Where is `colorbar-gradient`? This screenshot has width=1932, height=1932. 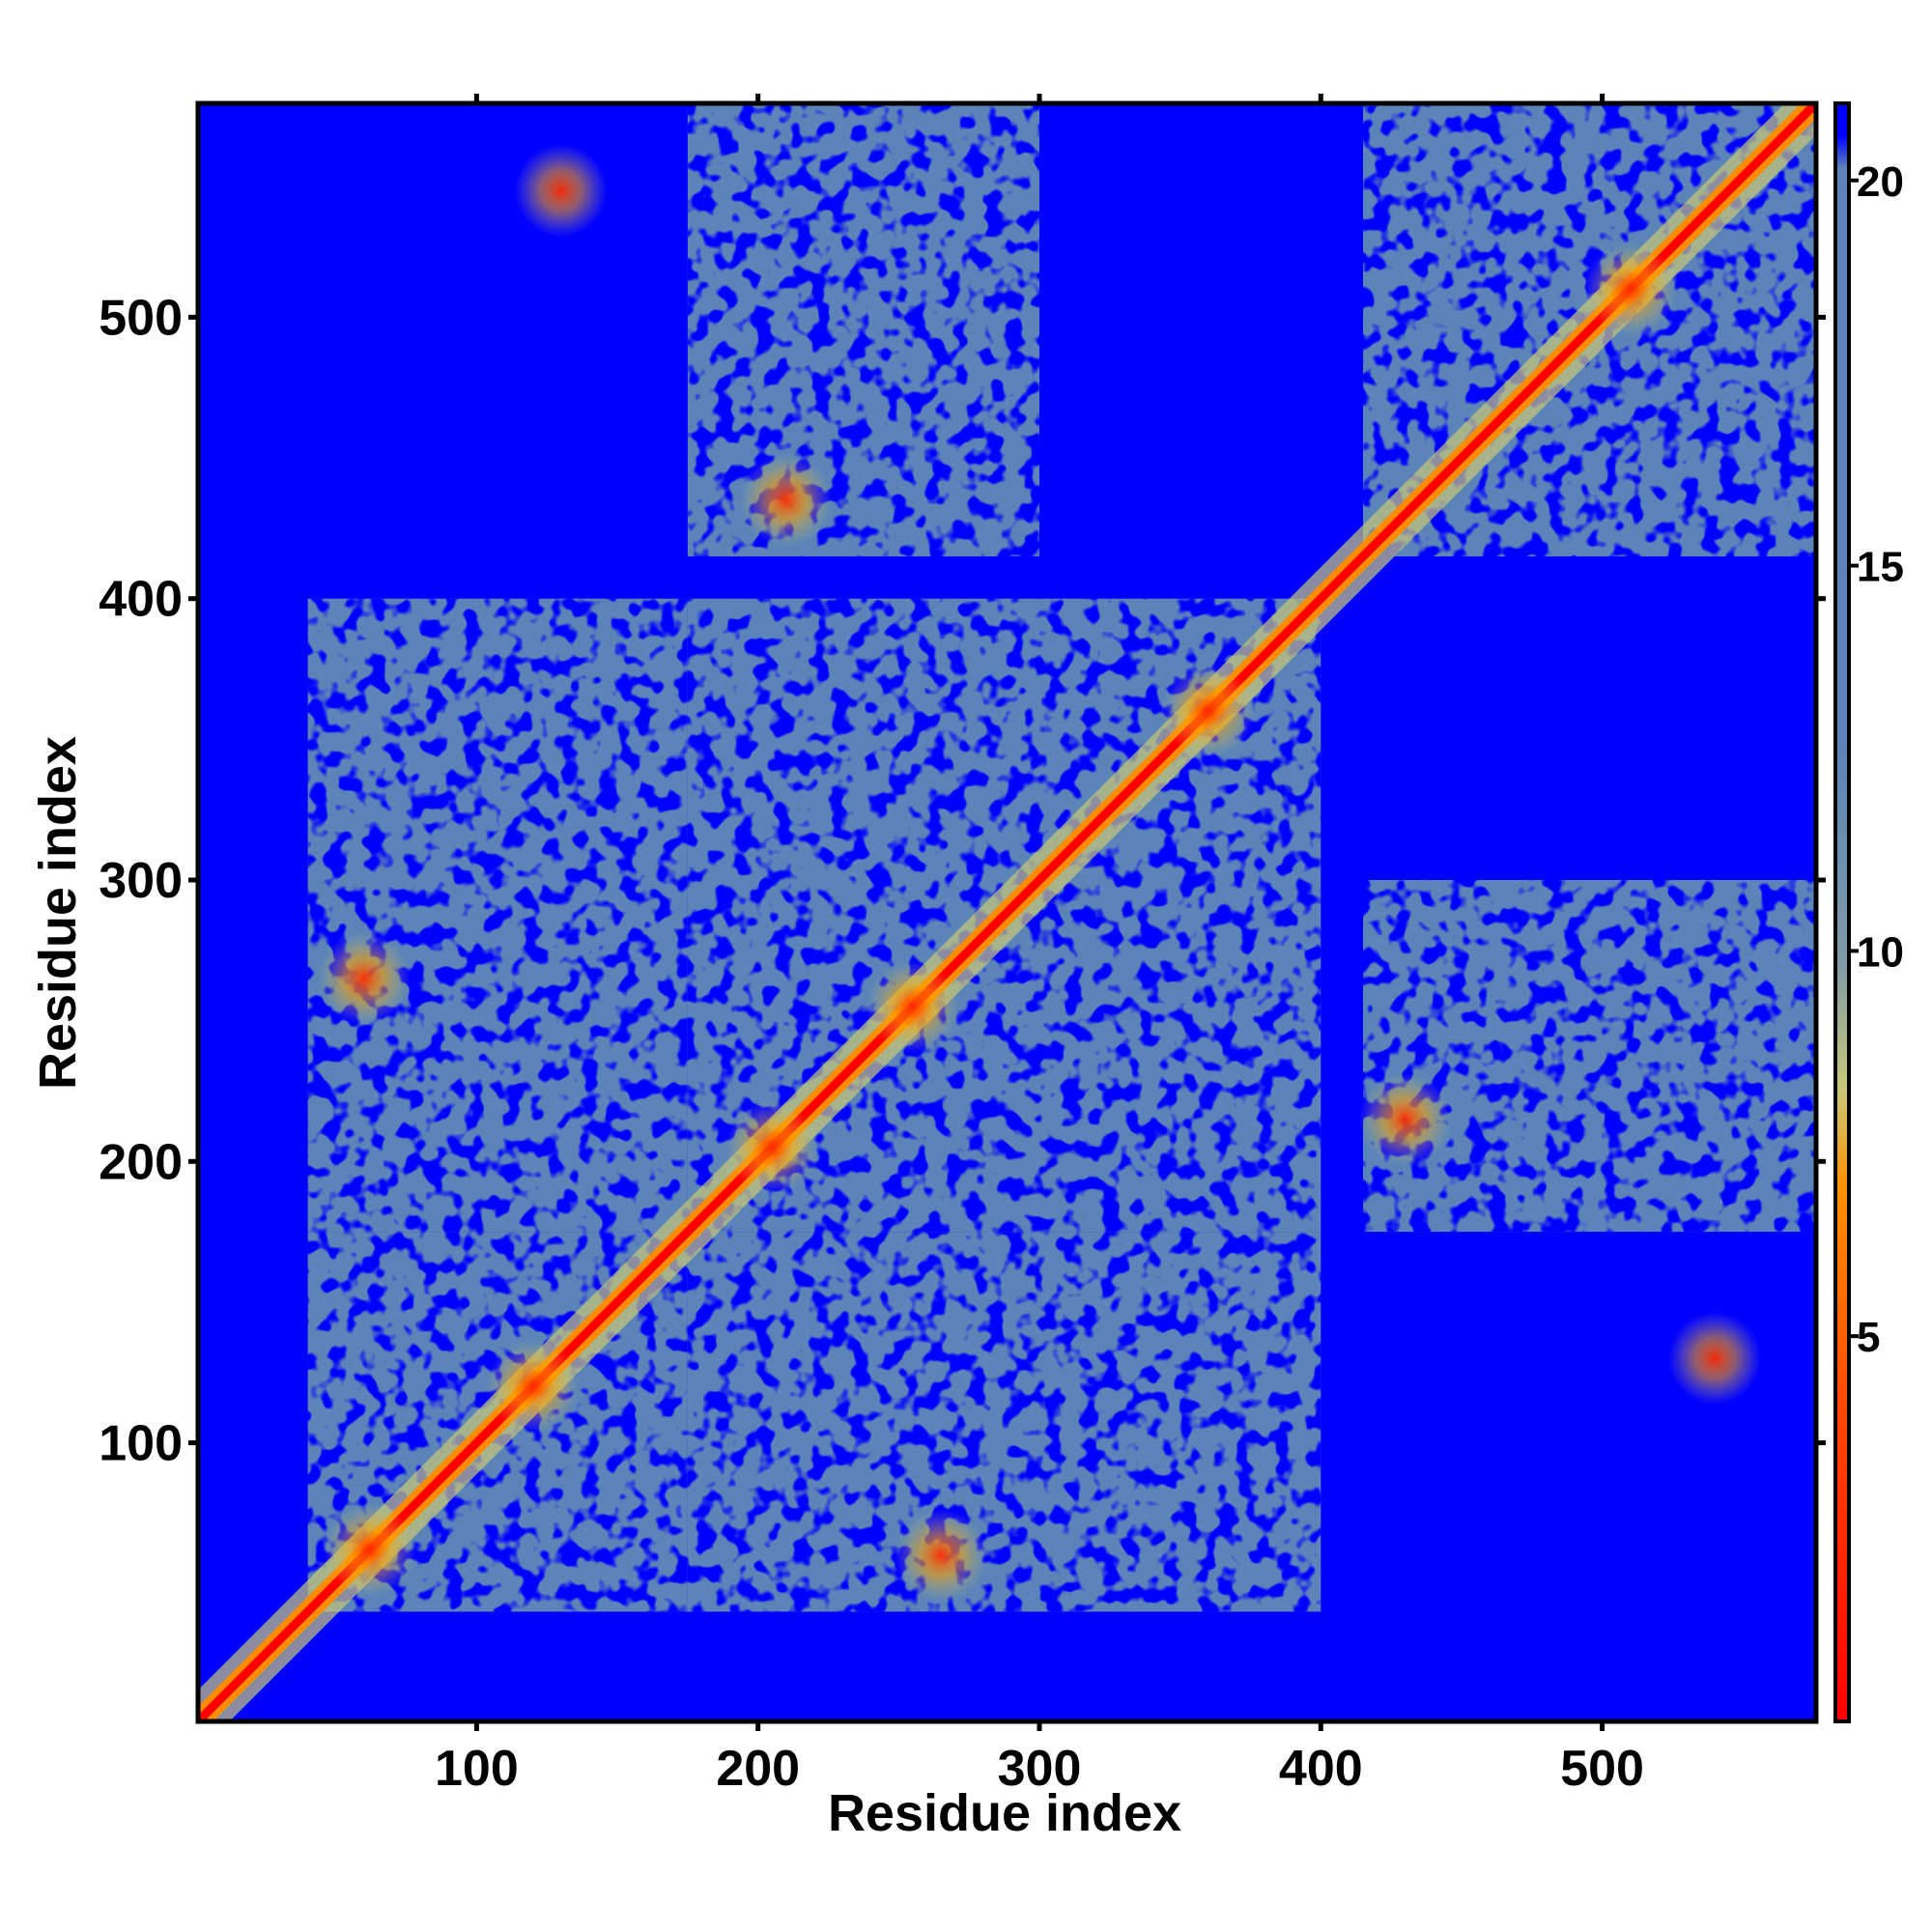
colorbar-gradient is located at coordinates (1842, 912).